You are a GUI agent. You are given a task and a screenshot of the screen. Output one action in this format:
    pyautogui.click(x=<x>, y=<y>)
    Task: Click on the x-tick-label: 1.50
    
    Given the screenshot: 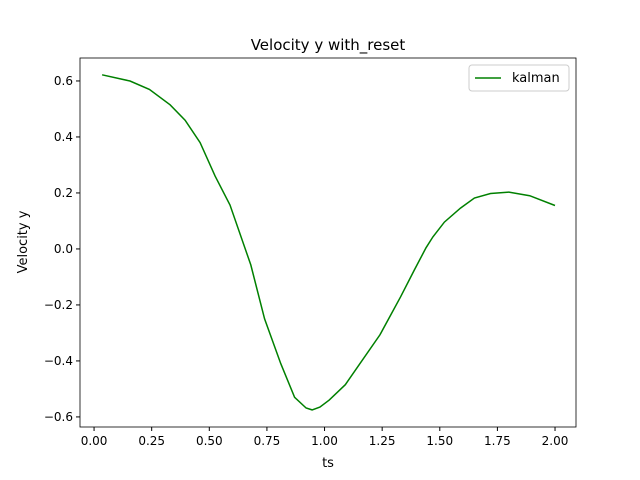 What is the action you would take?
    pyautogui.click(x=439, y=441)
    